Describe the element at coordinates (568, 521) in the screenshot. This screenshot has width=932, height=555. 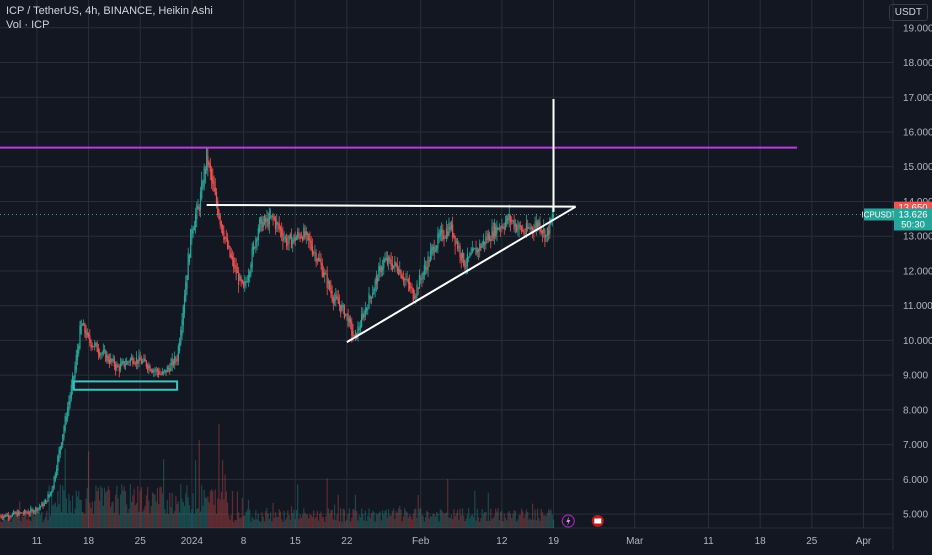
I see `lightning-icon` at that location.